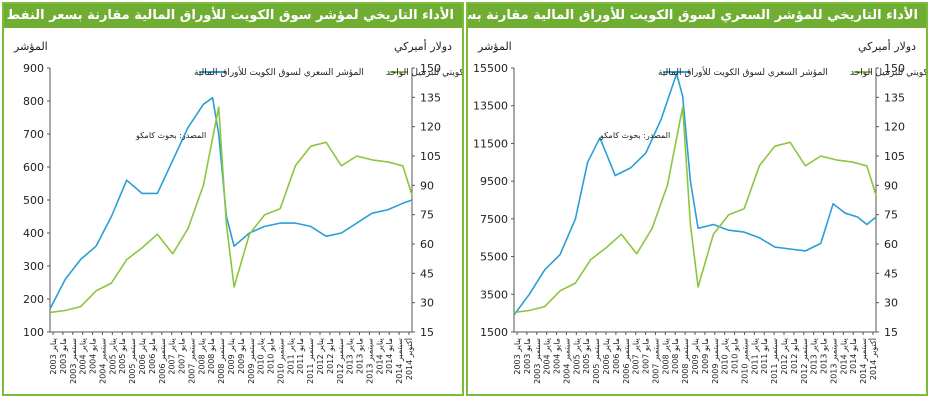 This screenshot has width=928, height=400. I want to click on left-tick-label: 600, so click(33, 167).